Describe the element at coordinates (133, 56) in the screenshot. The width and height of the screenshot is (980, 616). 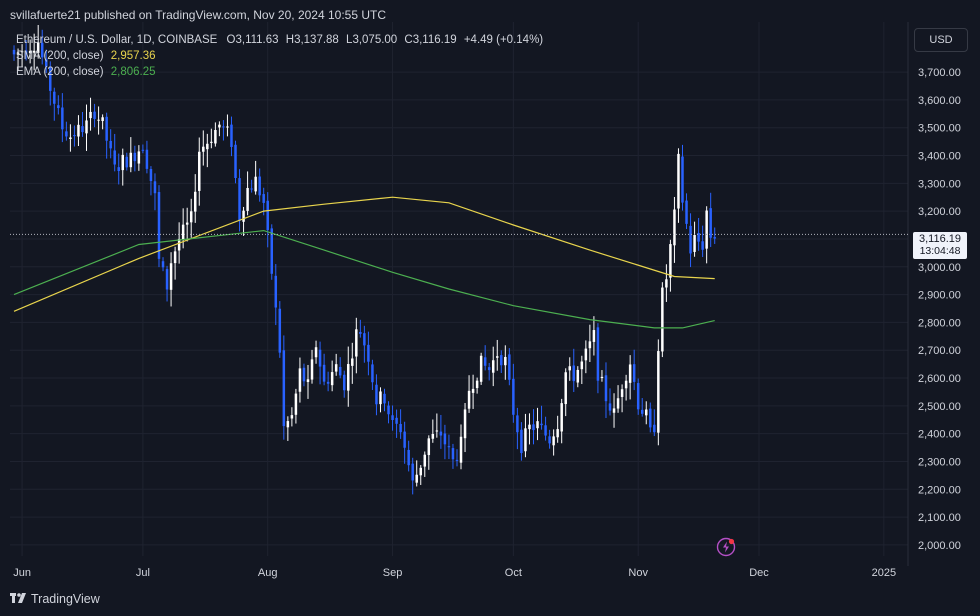
I see `legend-sma-value: 2,957.36` at that location.